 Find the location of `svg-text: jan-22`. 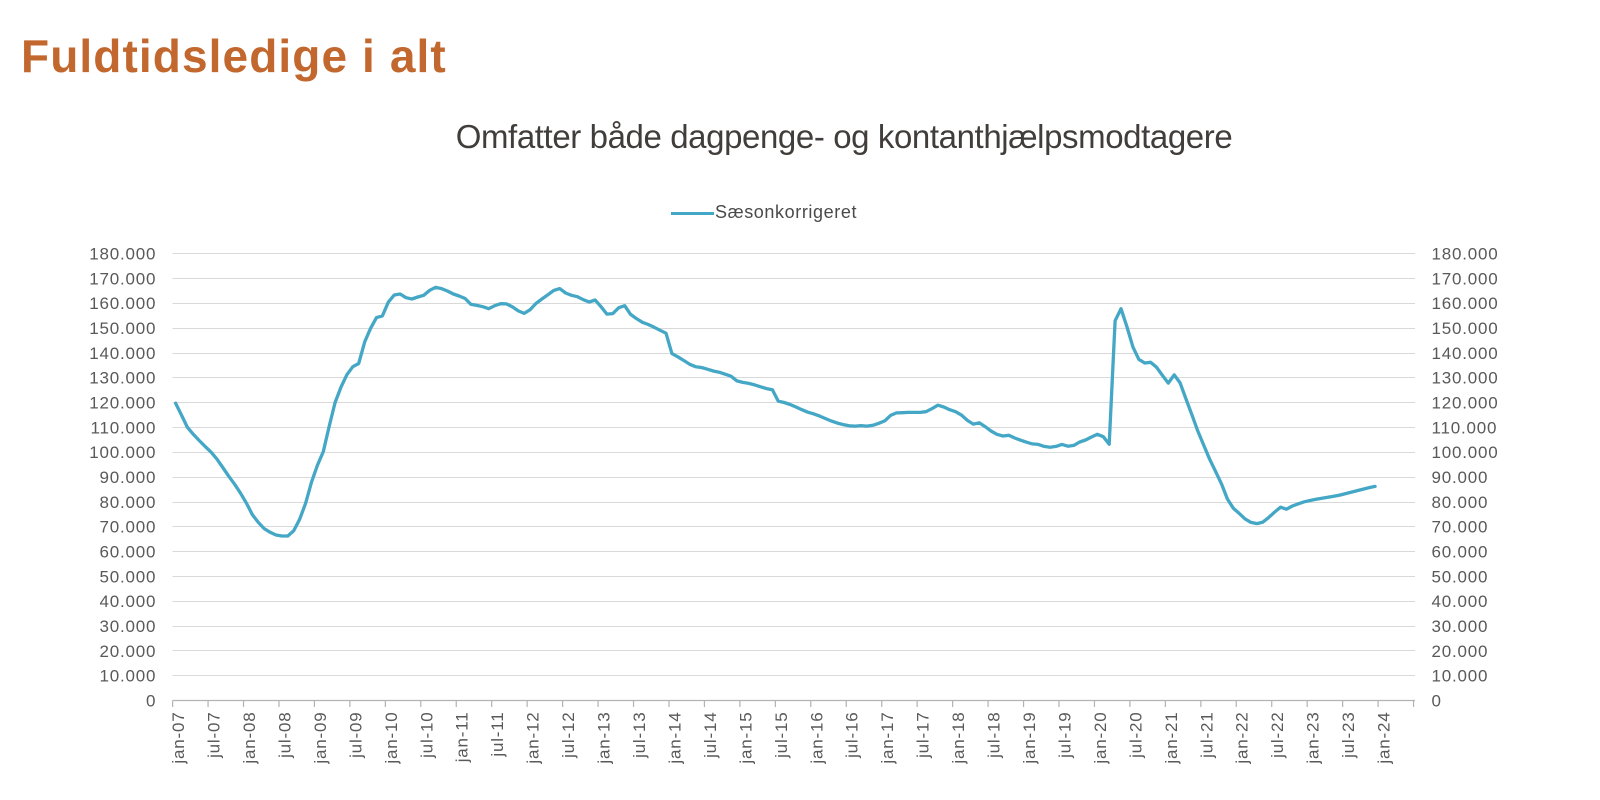

svg-text: jan-22 is located at coordinates (1242, 738).